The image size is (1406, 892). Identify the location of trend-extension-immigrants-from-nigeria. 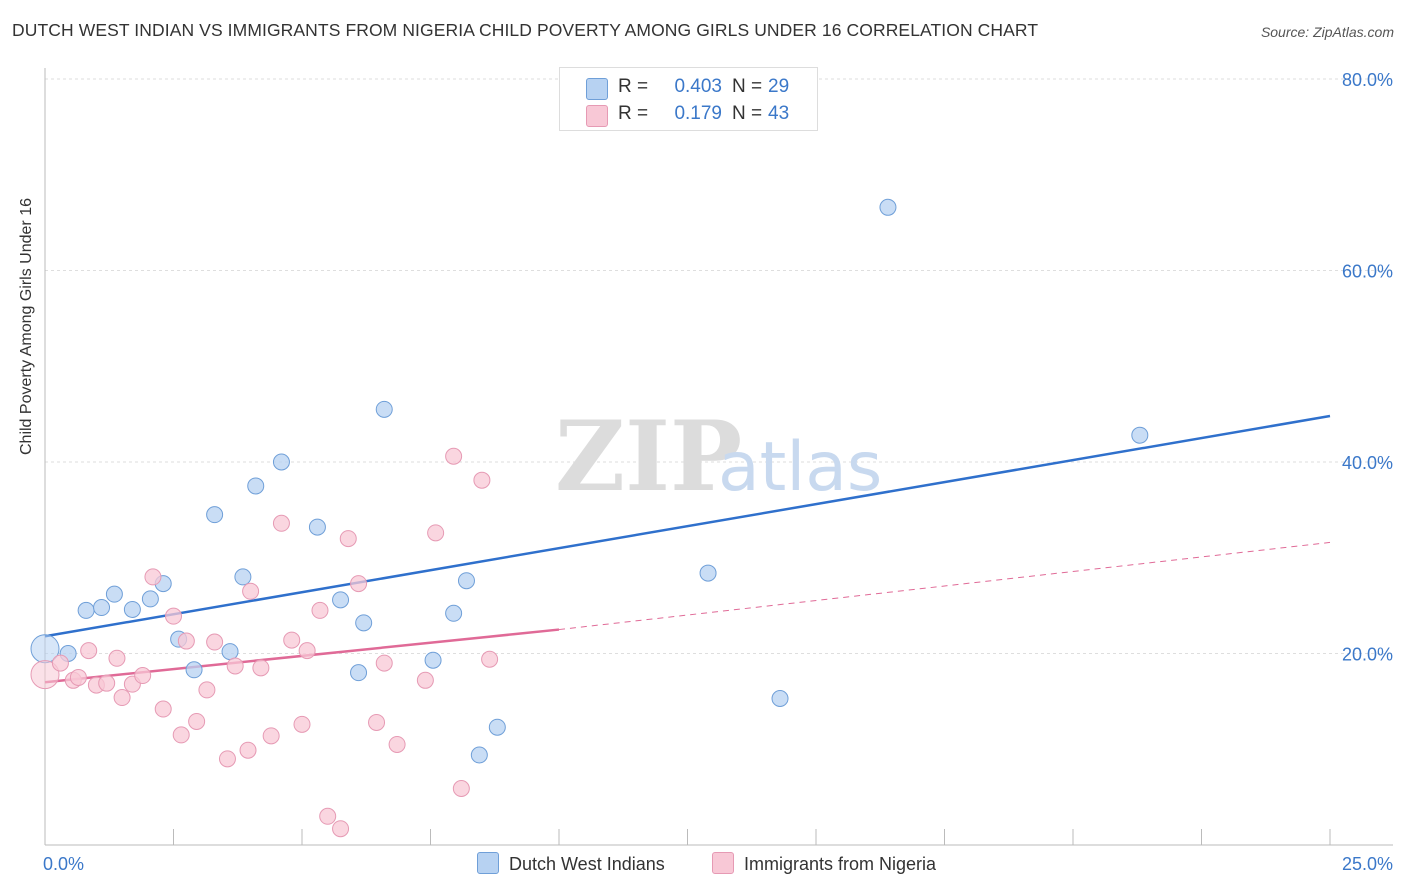
(944, 586).